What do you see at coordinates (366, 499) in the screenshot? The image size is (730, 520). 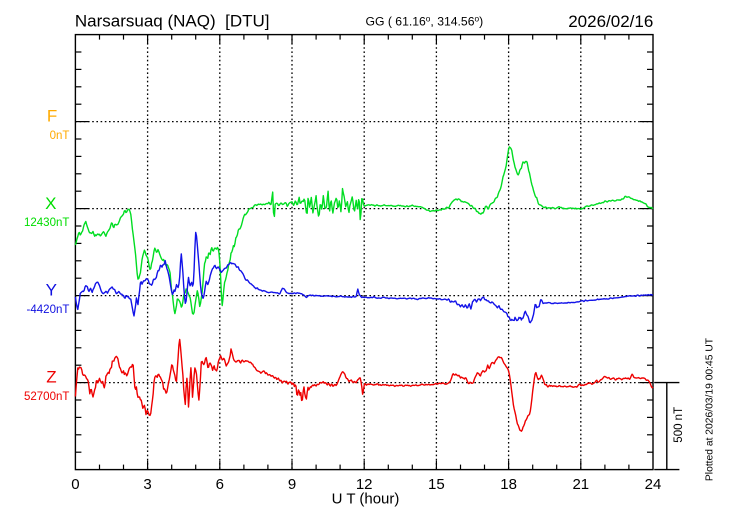 I see `svg-text: U T (hour)` at bounding box center [366, 499].